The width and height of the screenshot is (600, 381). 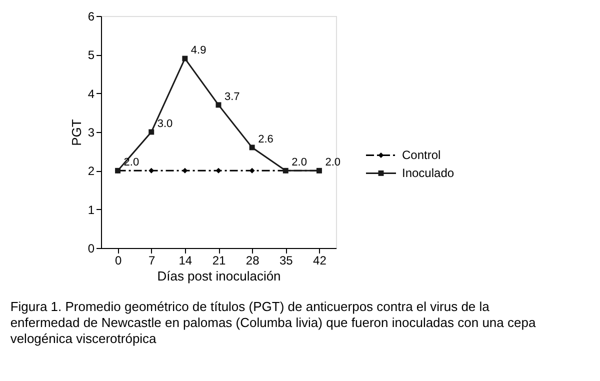 What do you see at coordinates (91, 133) in the screenshot?
I see `y-tick-label: 3` at bounding box center [91, 133].